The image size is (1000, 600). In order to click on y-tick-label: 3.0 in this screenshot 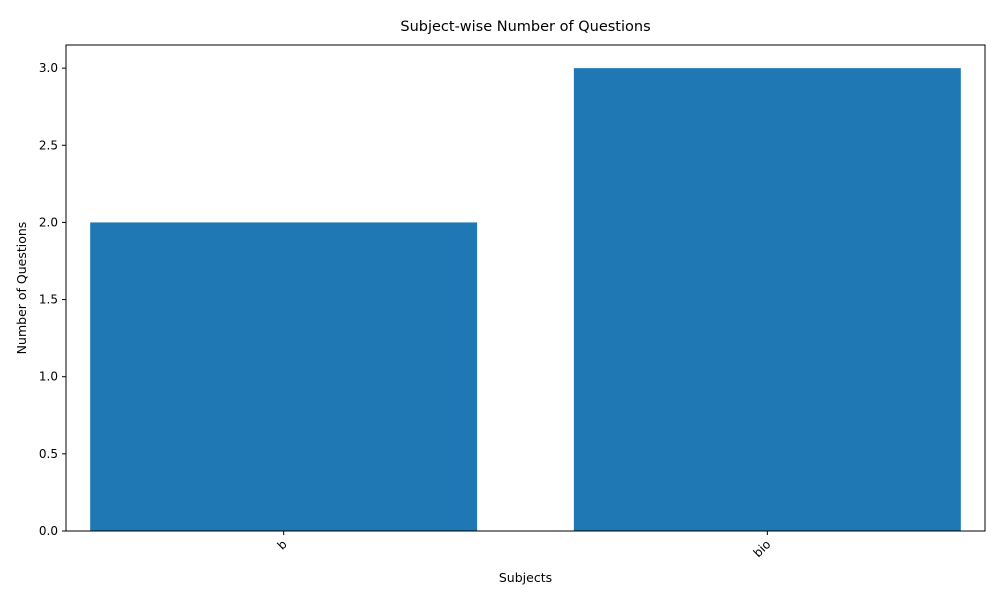, I will do `click(48, 68)`.